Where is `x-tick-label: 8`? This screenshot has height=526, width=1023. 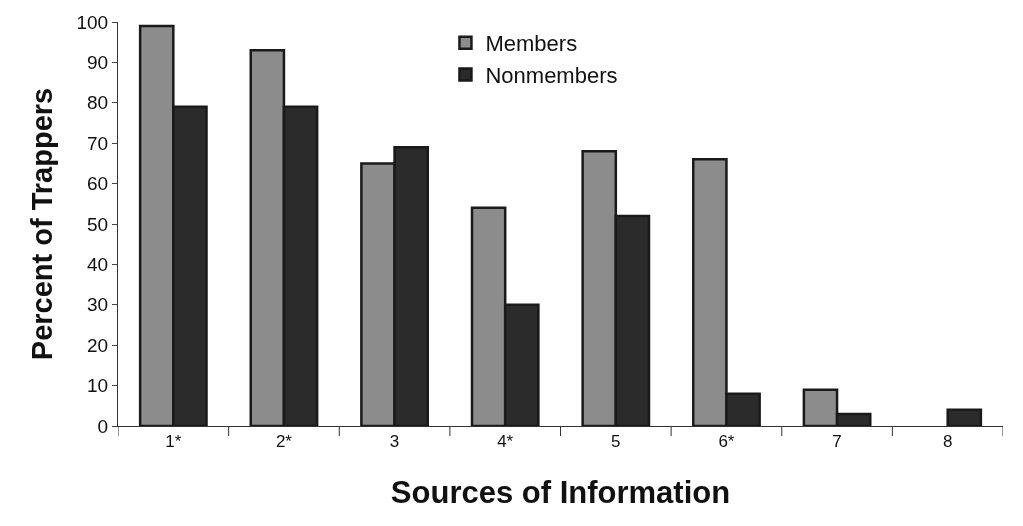 x-tick-label: 8 is located at coordinates (947, 442).